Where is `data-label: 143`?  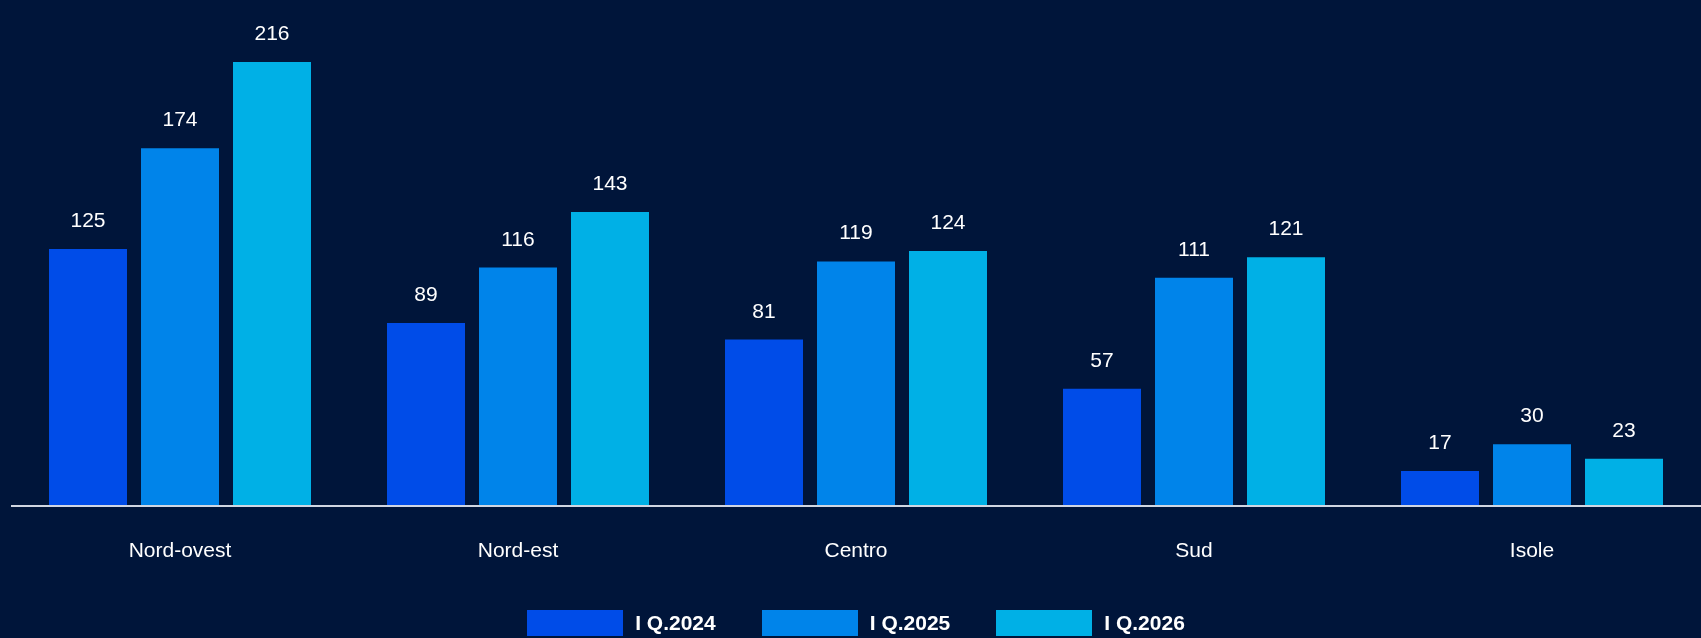 data-label: 143 is located at coordinates (610, 183).